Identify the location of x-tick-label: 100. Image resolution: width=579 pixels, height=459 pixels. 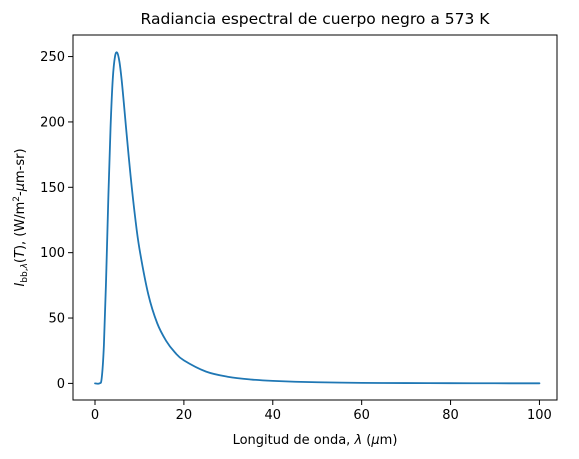
(539, 415).